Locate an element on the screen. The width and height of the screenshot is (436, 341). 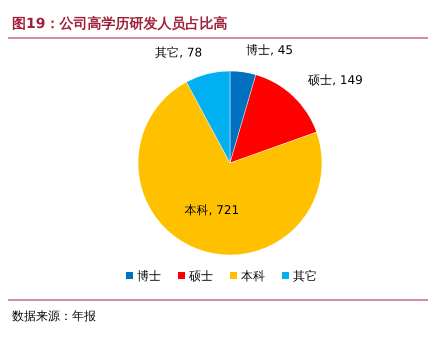
legend-label: 本科 is located at coordinates (253, 276).